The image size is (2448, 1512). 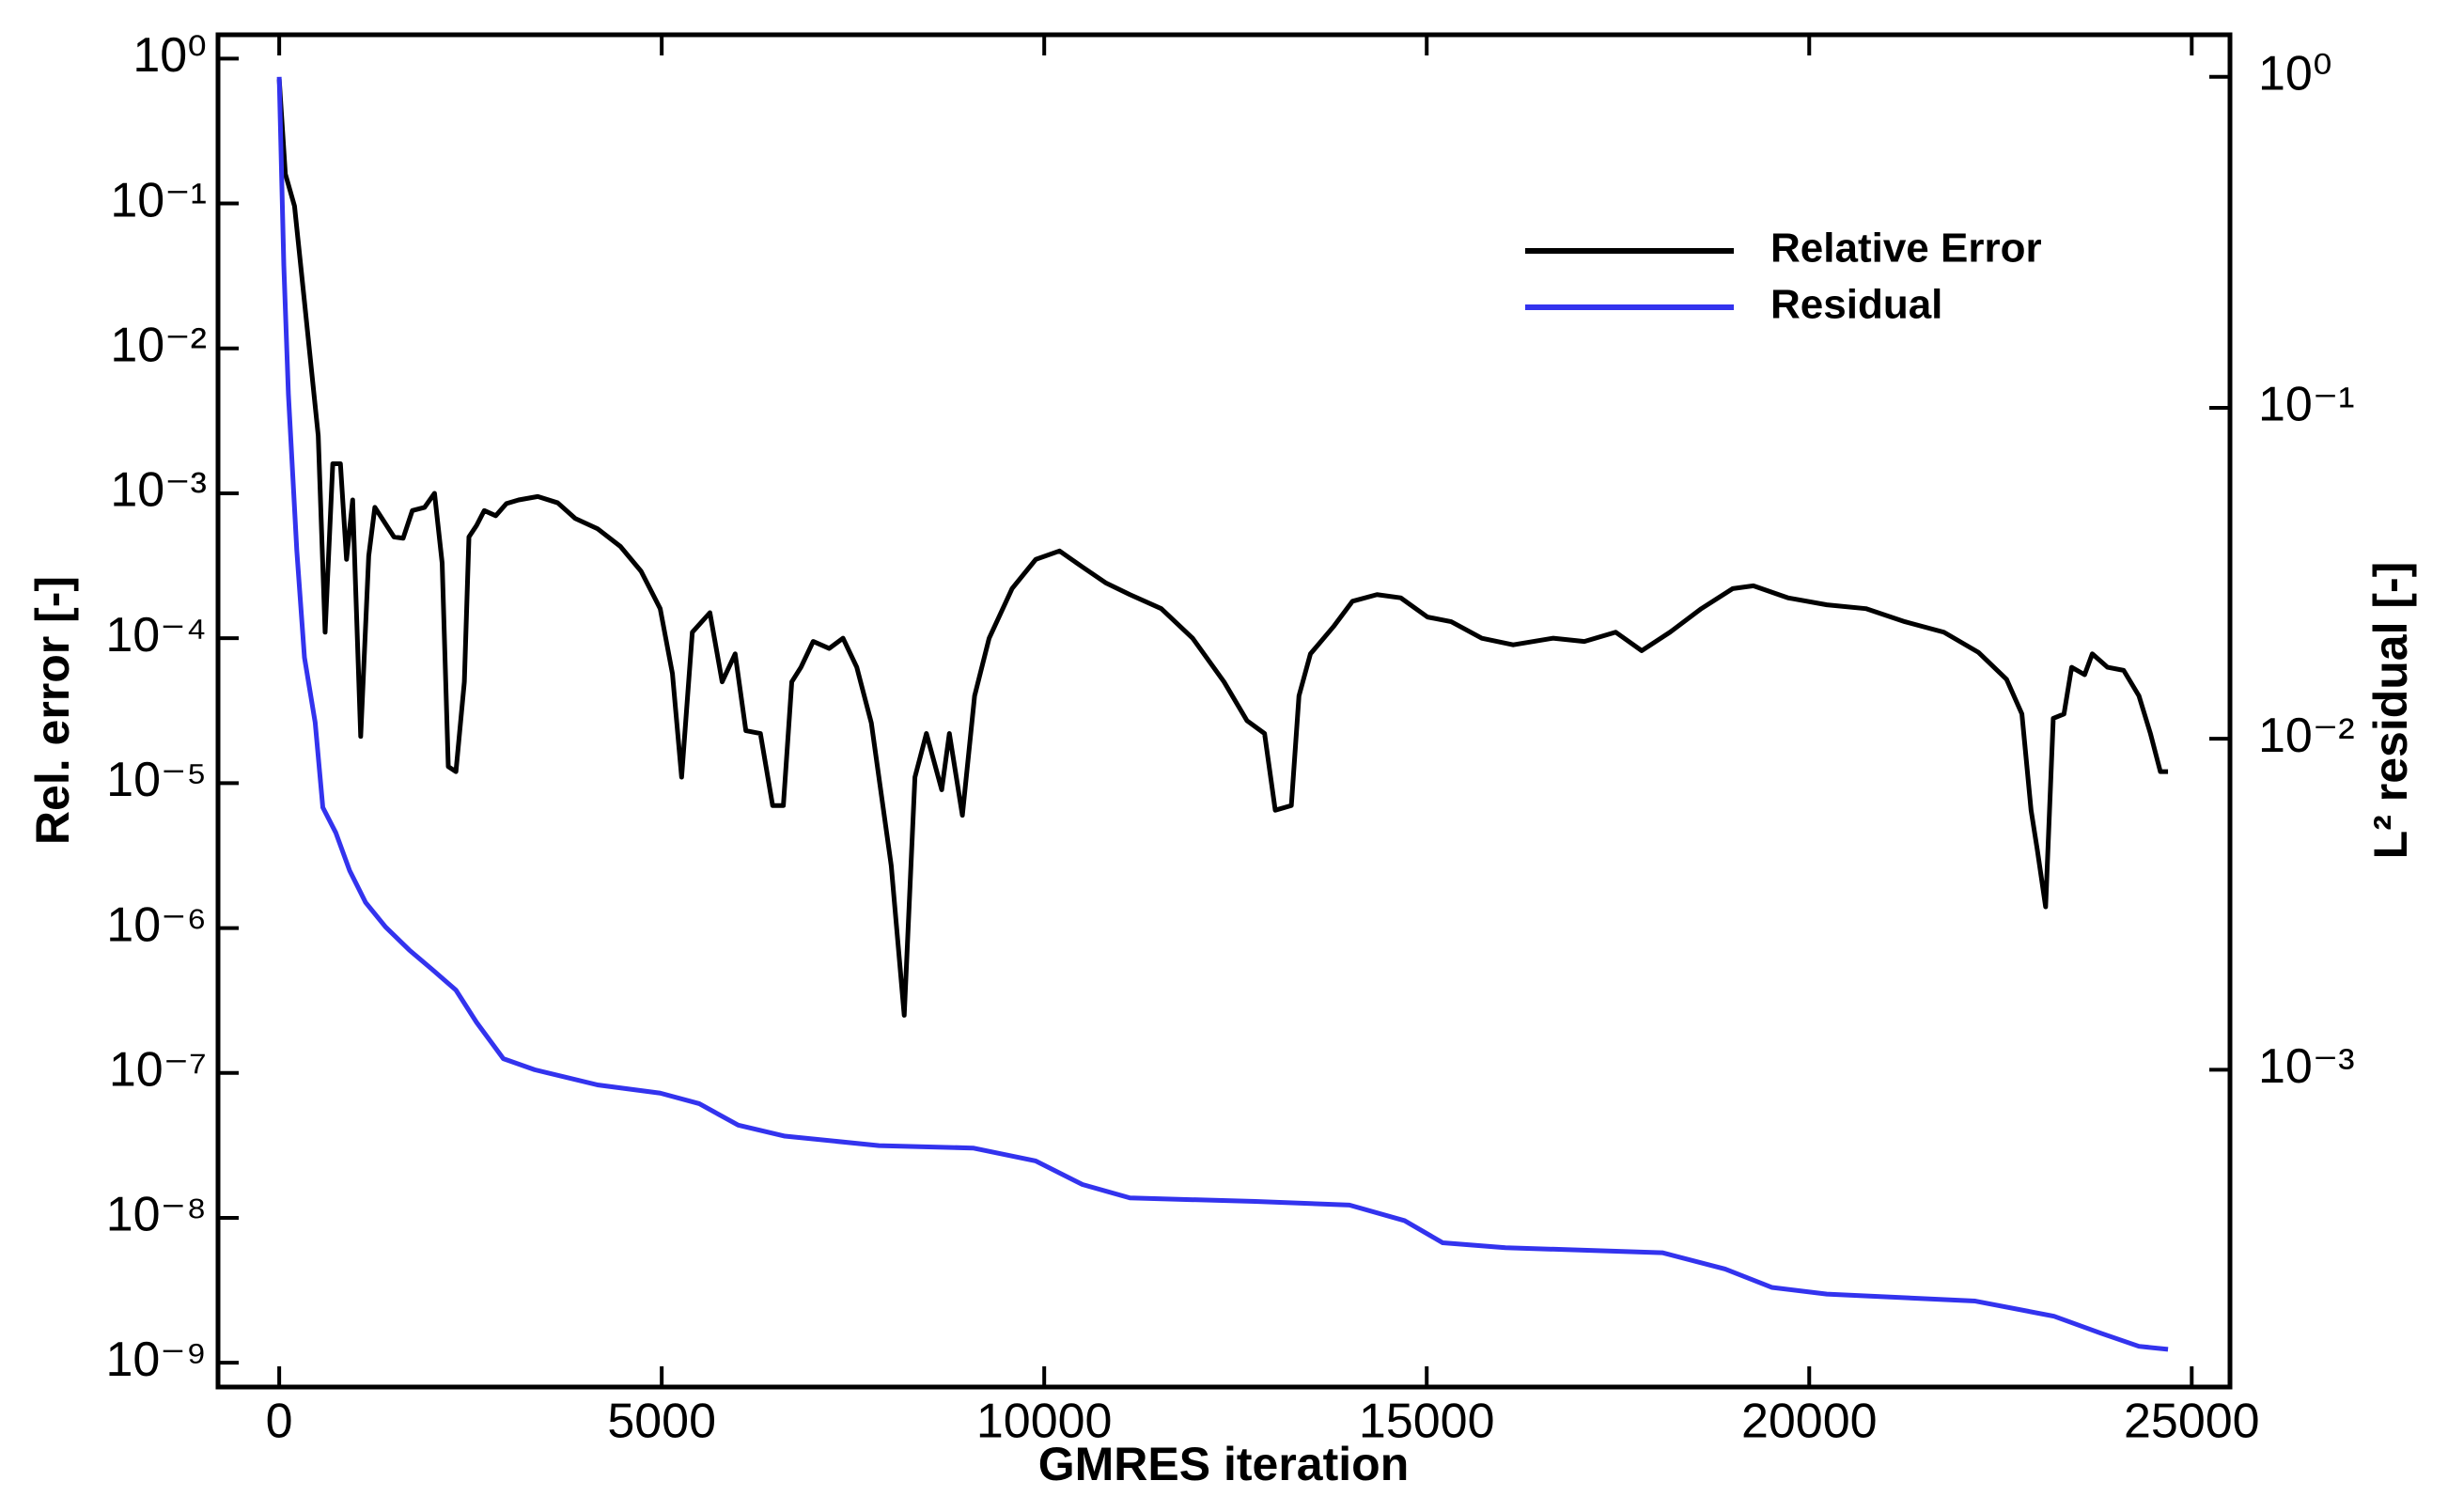 What do you see at coordinates (1223, 1464) in the screenshot?
I see `x-axis-title: GMRES iteration` at bounding box center [1223, 1464].